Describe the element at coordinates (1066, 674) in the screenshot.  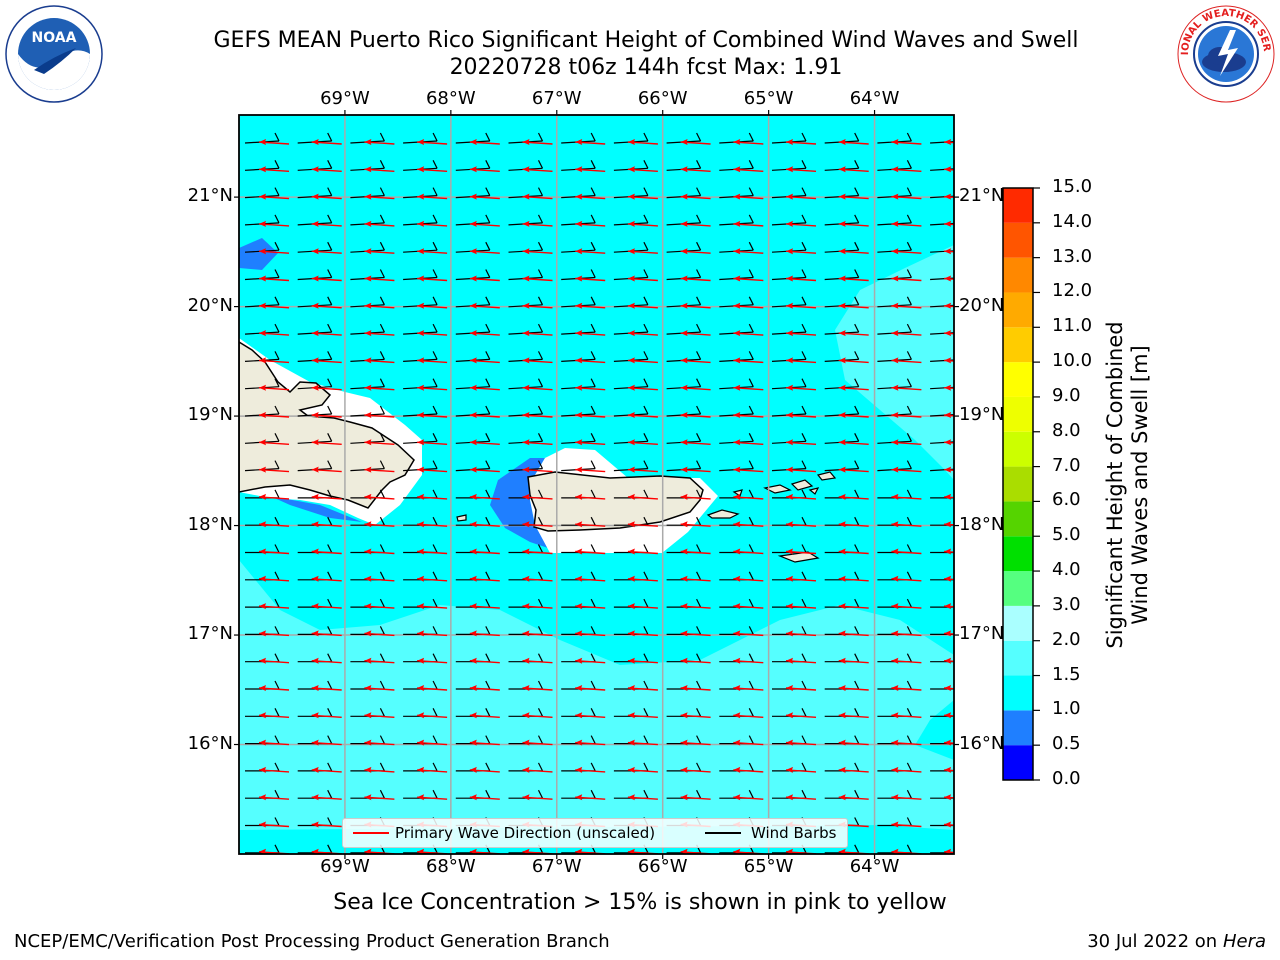
I see `colorbar-tick-label: 1.5` at that location.